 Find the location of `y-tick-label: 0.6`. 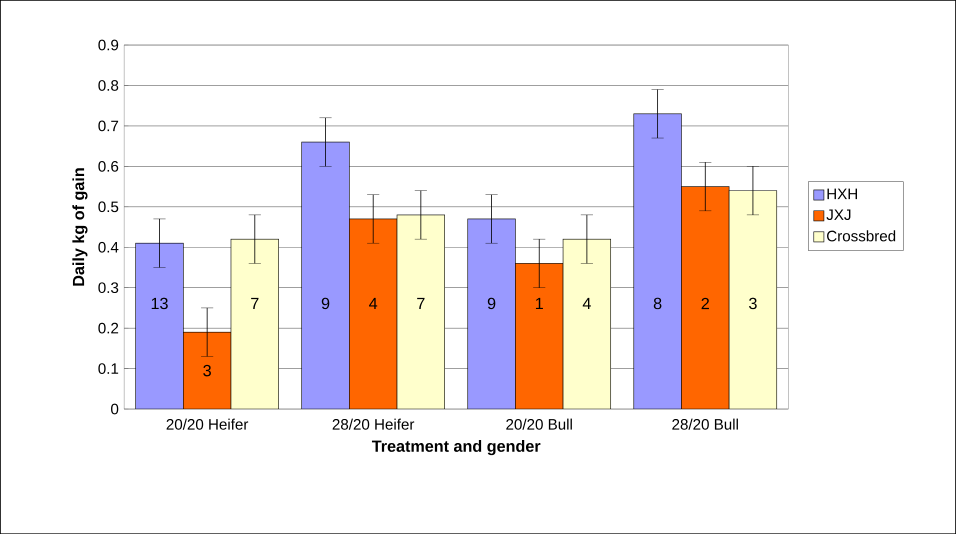

y-tick-label: 0.6 is located at coordinates (108, 166).